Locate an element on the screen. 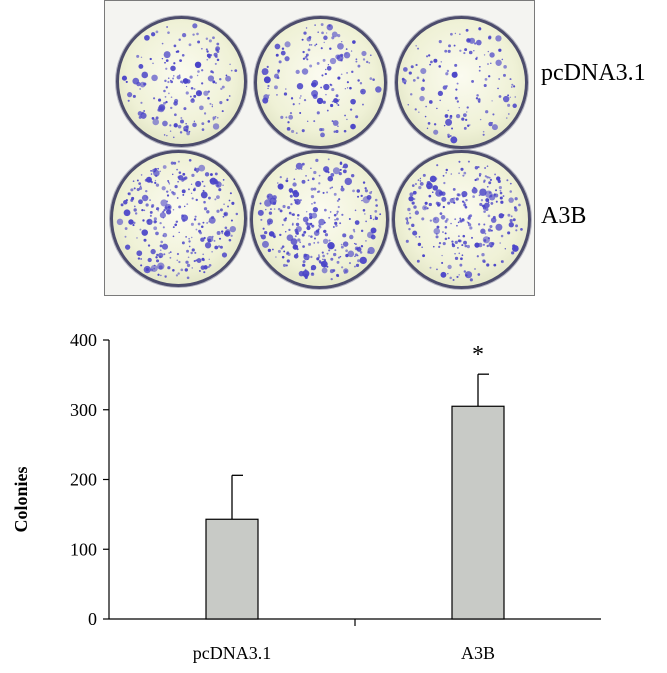  y-tick-label: 0 is located at coordinates (92, 619).